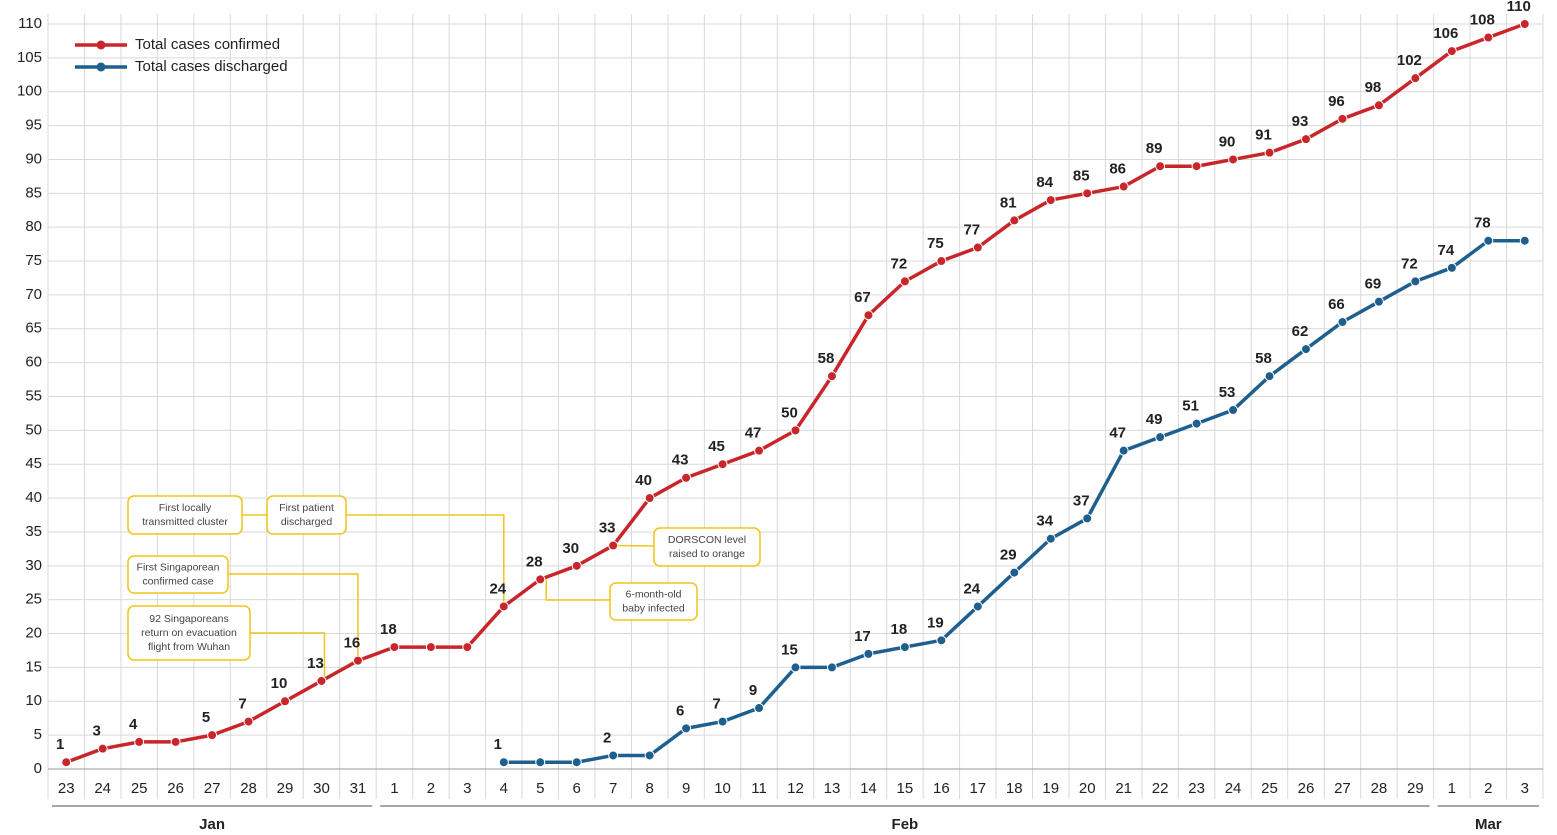 The width and height of the screenshot is (1557, 835). Describe the element at coordinates (577, 788) in the screenshot. I see `x-tick-label: 6` at that location.